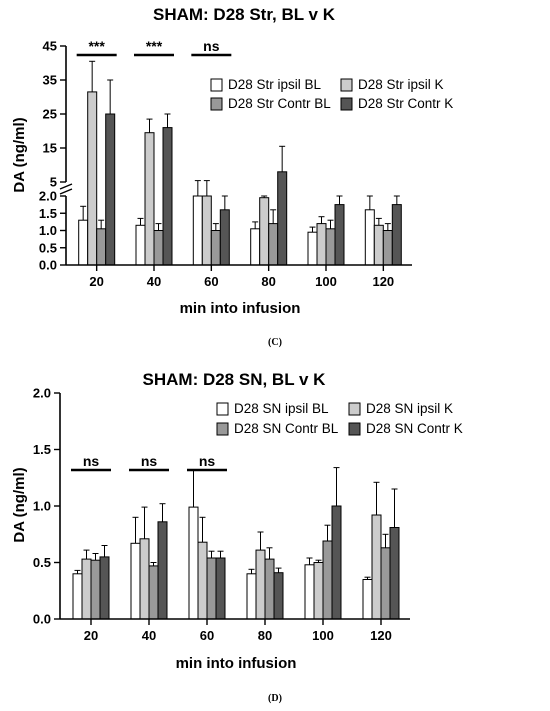 Image resolution: width=550 pixels, height=711 pixels. What do you see at coordinates (323, 635) in the screenshot?
I see `d-x-tick-label-4: 100` at bounding box center [323, 635].